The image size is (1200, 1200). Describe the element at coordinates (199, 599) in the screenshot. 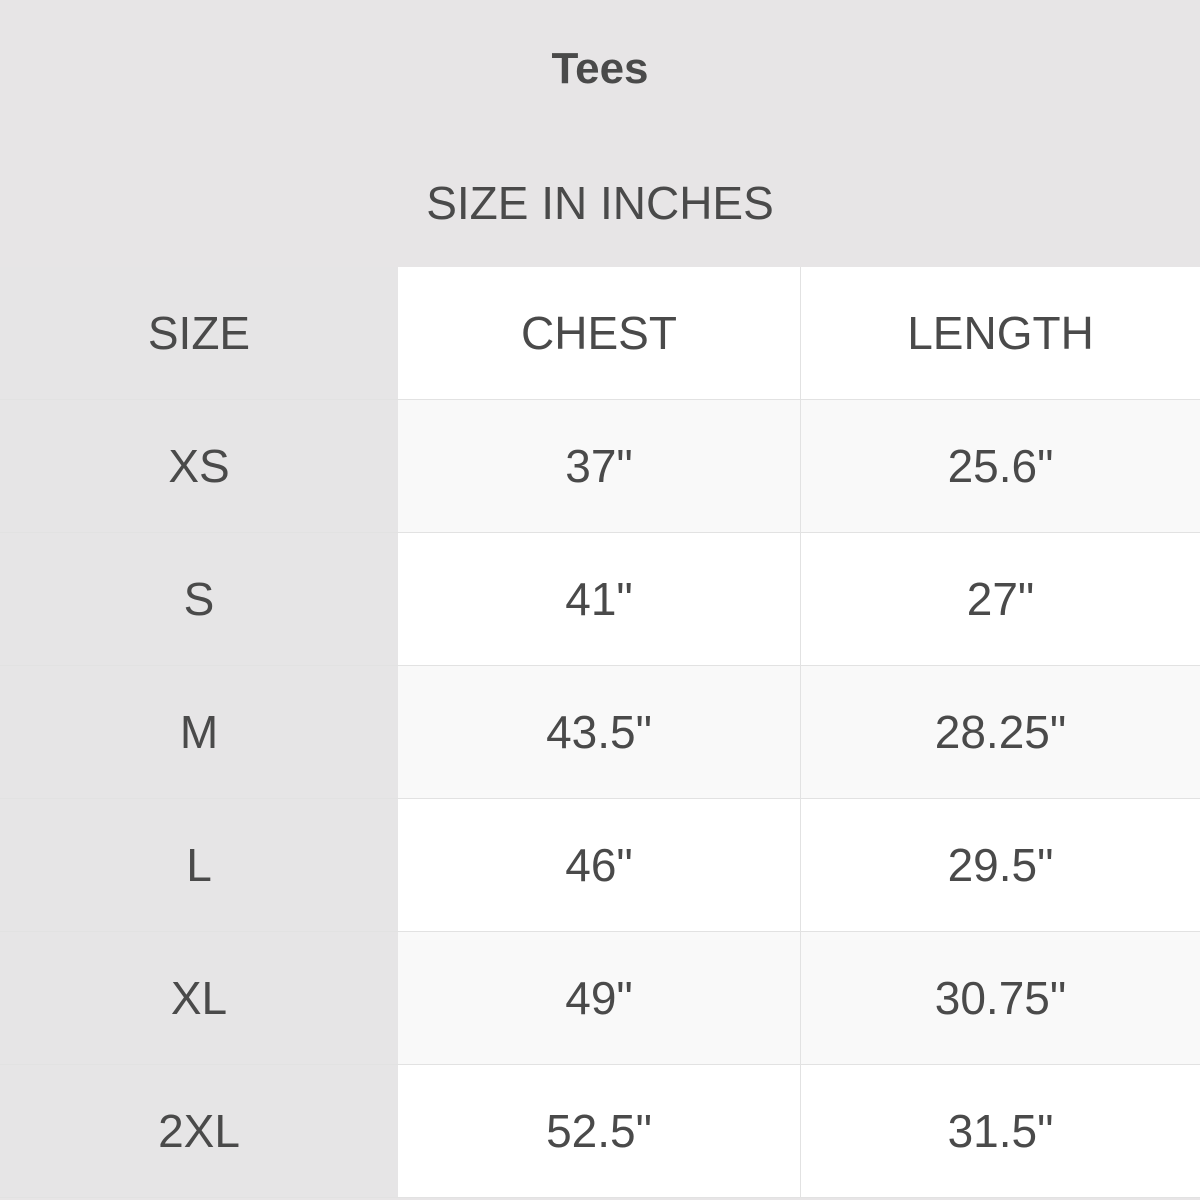

I see `size-cell: S` at that location.